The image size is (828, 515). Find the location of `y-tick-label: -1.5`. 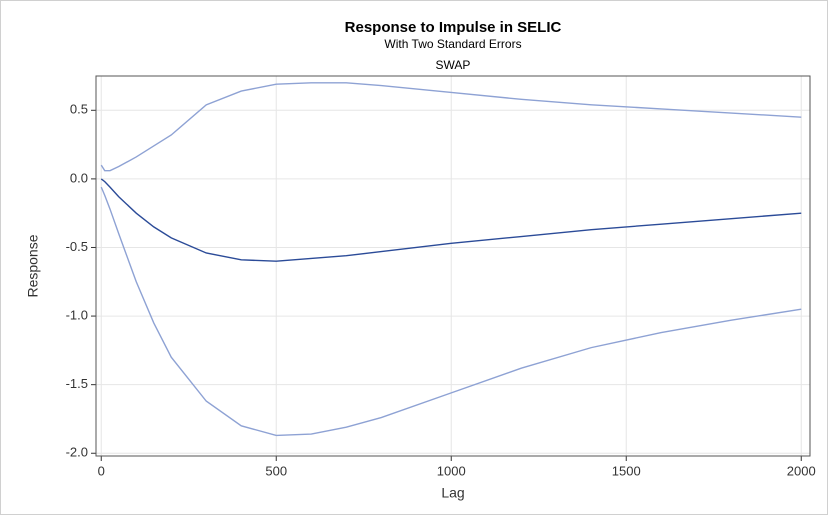

y-tick-label: -1.5 is located at coordinates (77, 383).